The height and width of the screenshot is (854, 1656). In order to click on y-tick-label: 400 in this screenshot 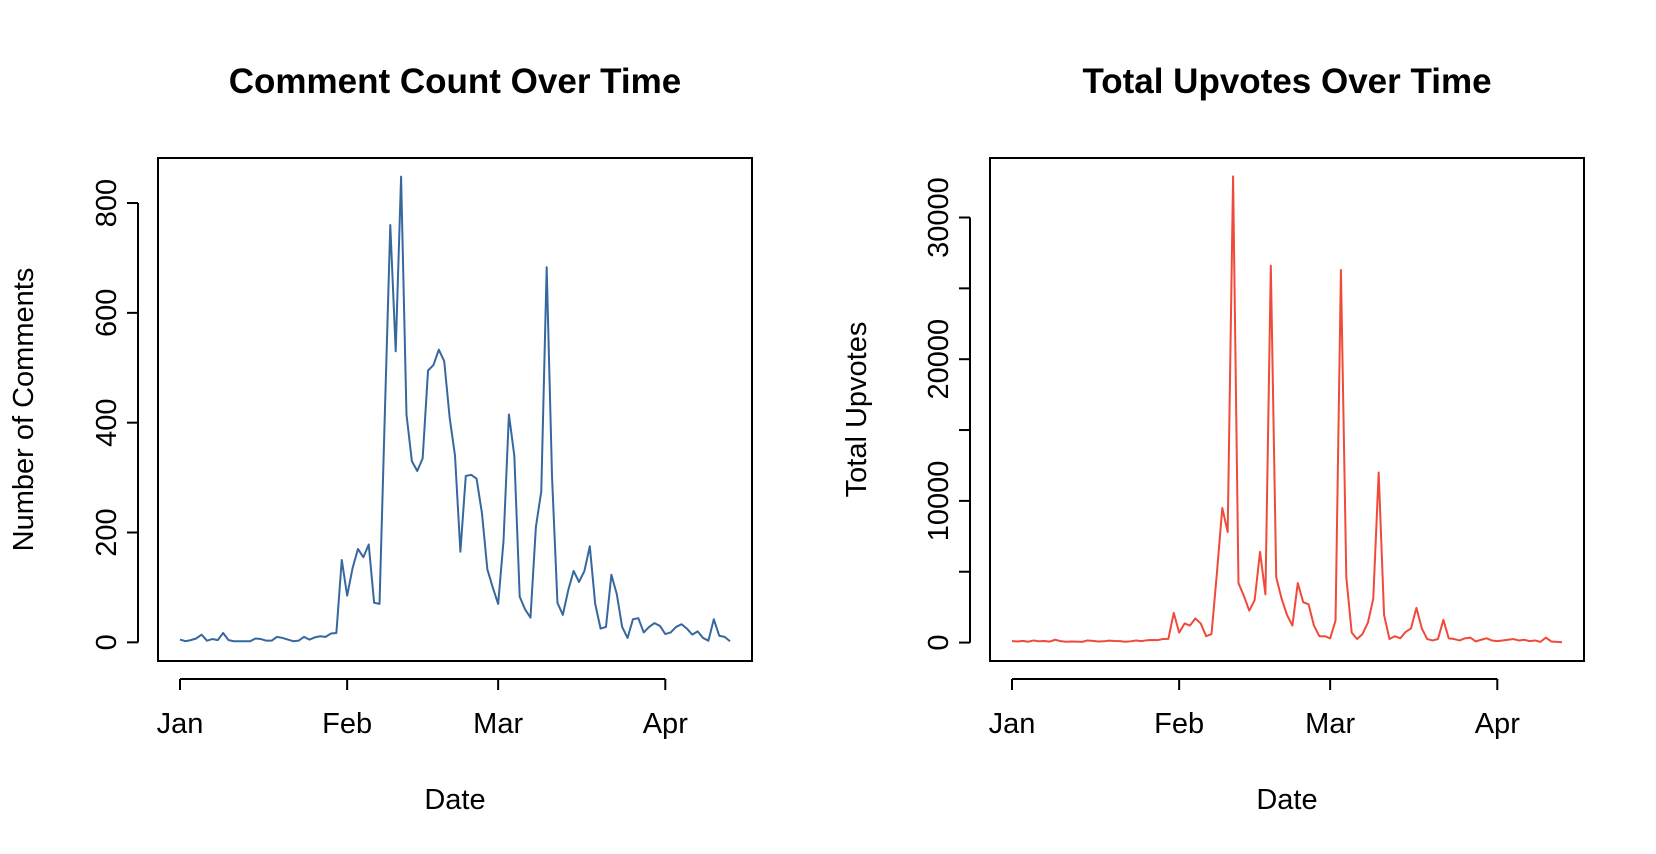, I will do `click(107, 422)`.